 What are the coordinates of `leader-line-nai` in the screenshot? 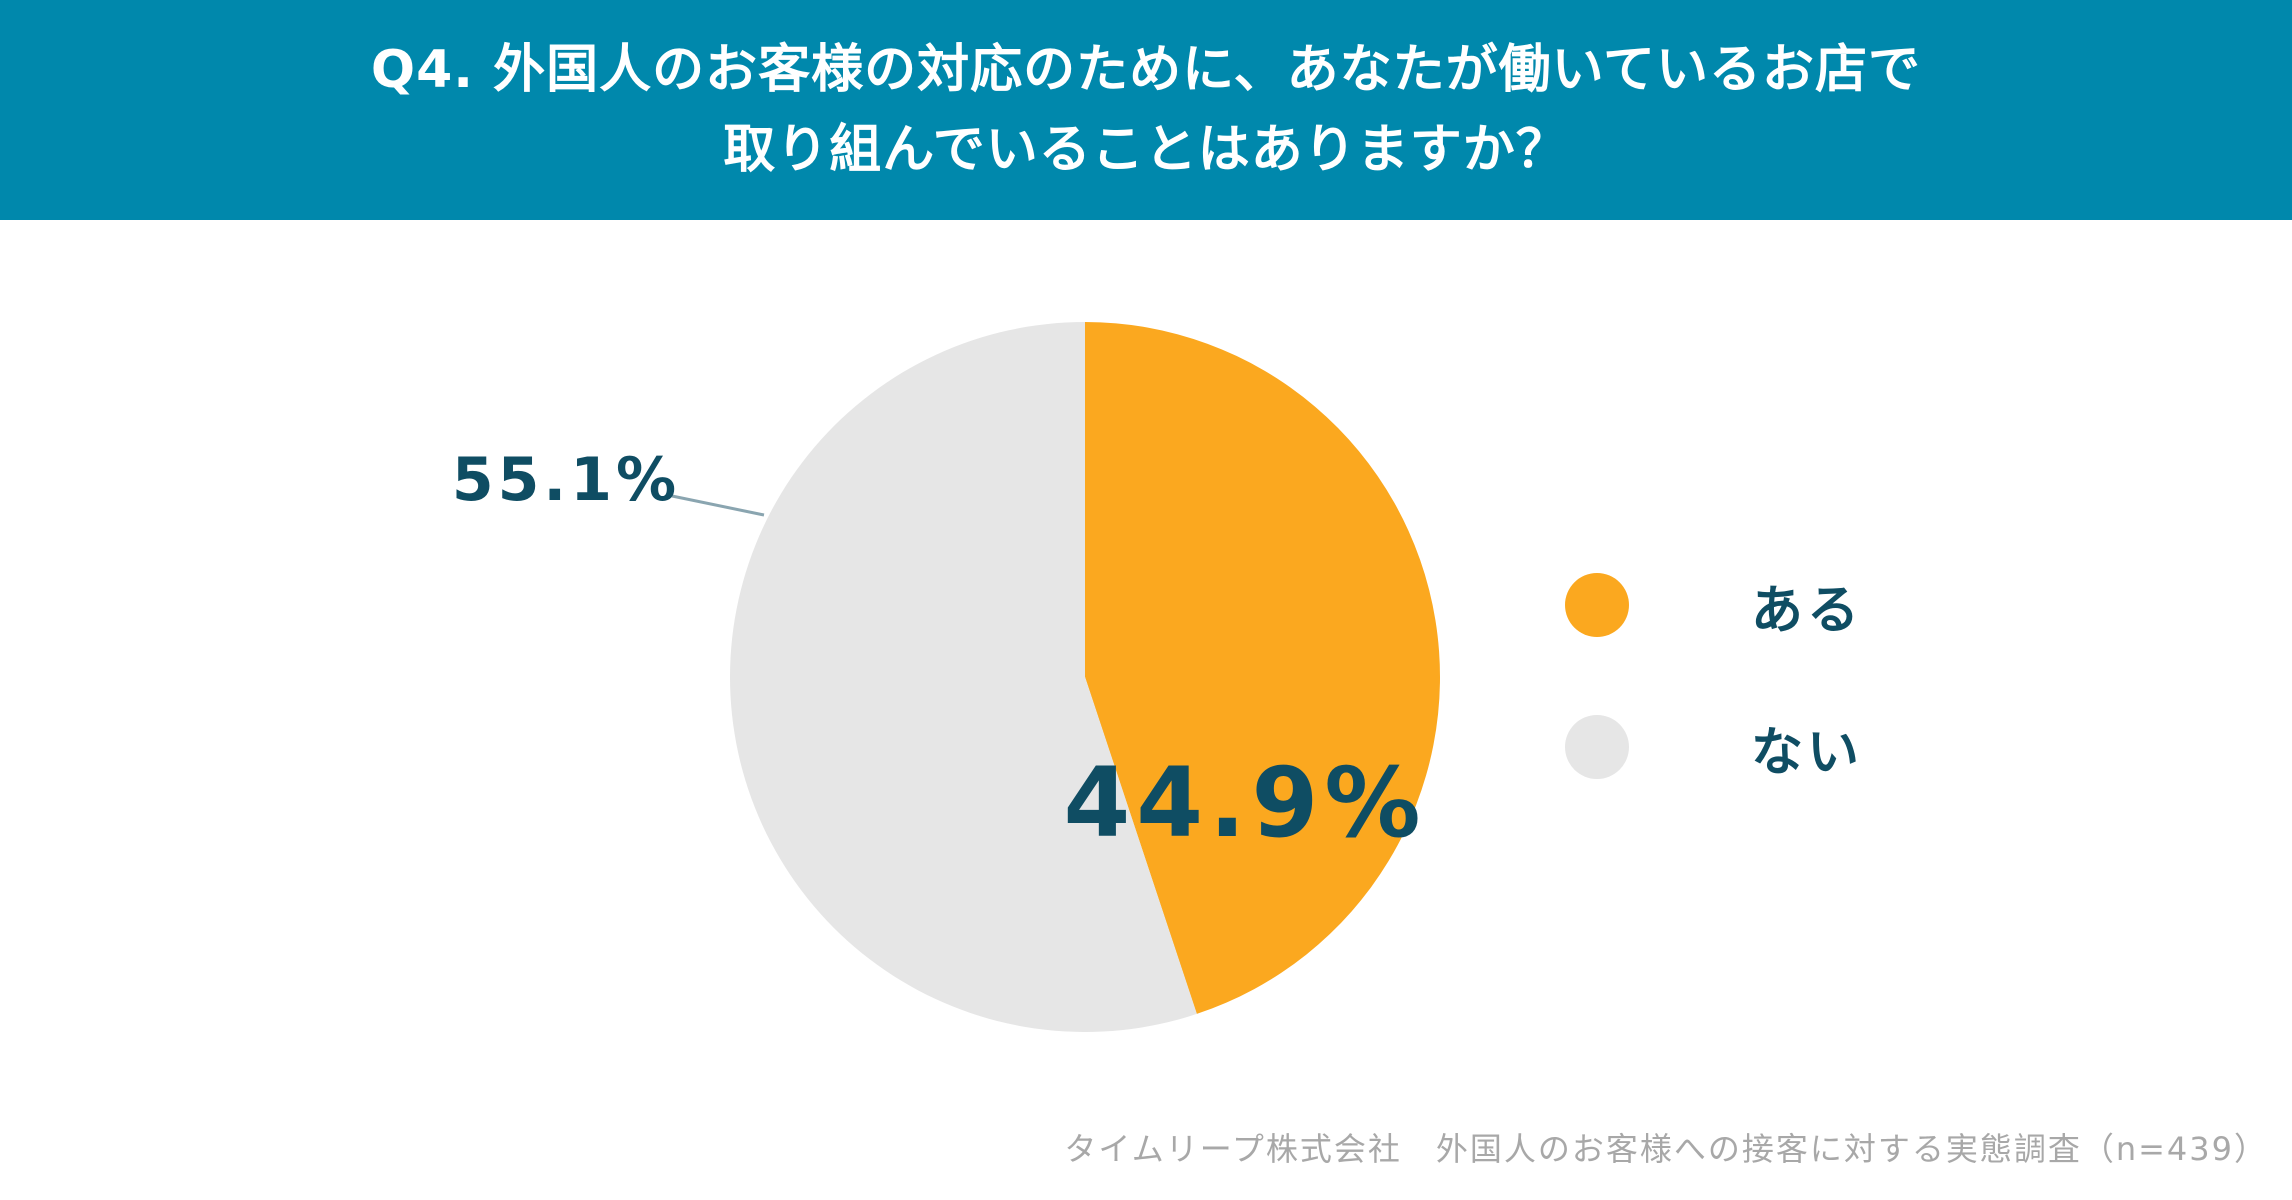 It's located at (718, 505).